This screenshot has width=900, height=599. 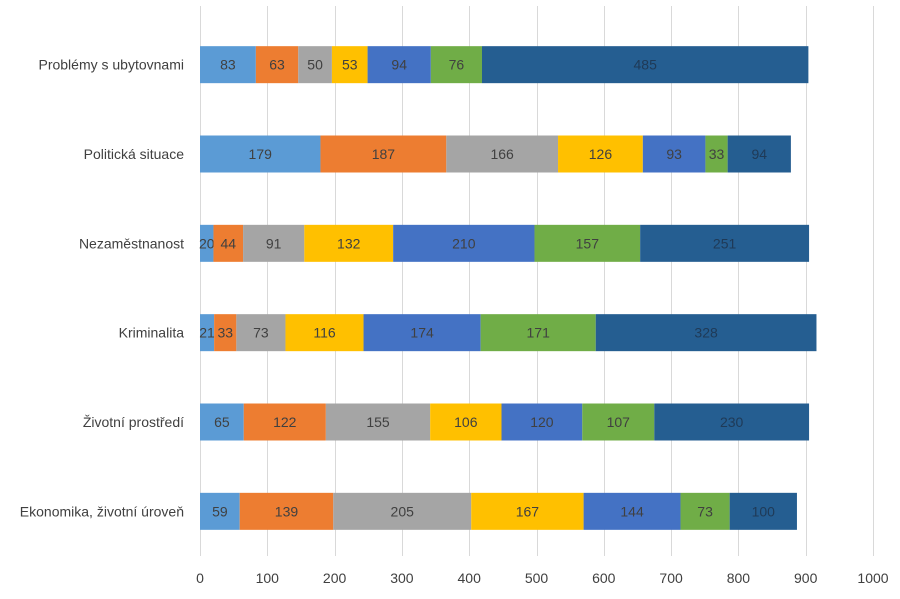 What do you see at coordinates (268, 578) in the screenshot?
I see `x-tick-label: 100` at bounding box center [268, 578].